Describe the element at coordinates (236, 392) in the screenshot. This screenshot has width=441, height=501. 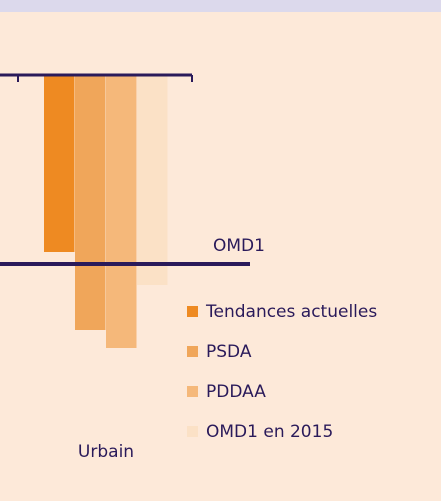
I see `legend-label: PDDAA` at that location.